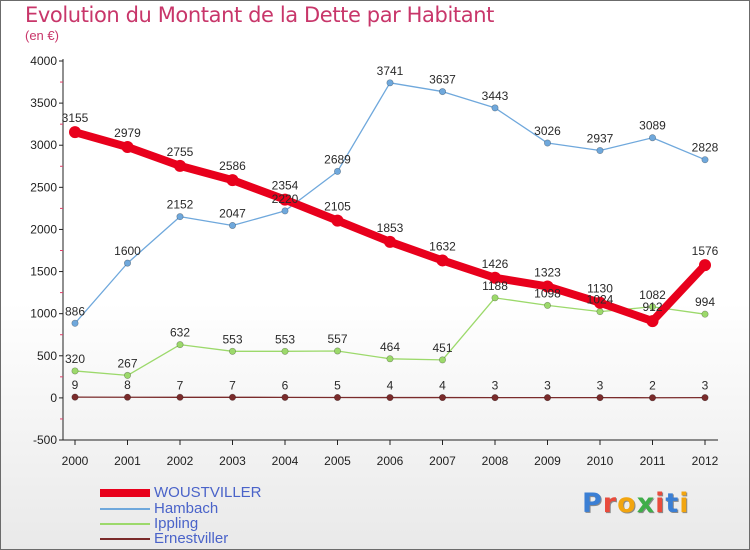 This screenshot has height=550, width=750. Describe the element at coordinates (75, 311) in the screenshot. I see `data-label: 886` at that location.